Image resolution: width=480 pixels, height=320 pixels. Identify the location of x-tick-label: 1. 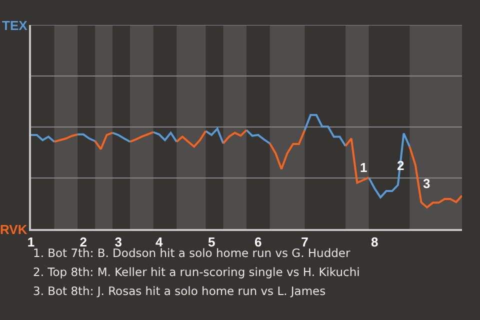
(31, 242).